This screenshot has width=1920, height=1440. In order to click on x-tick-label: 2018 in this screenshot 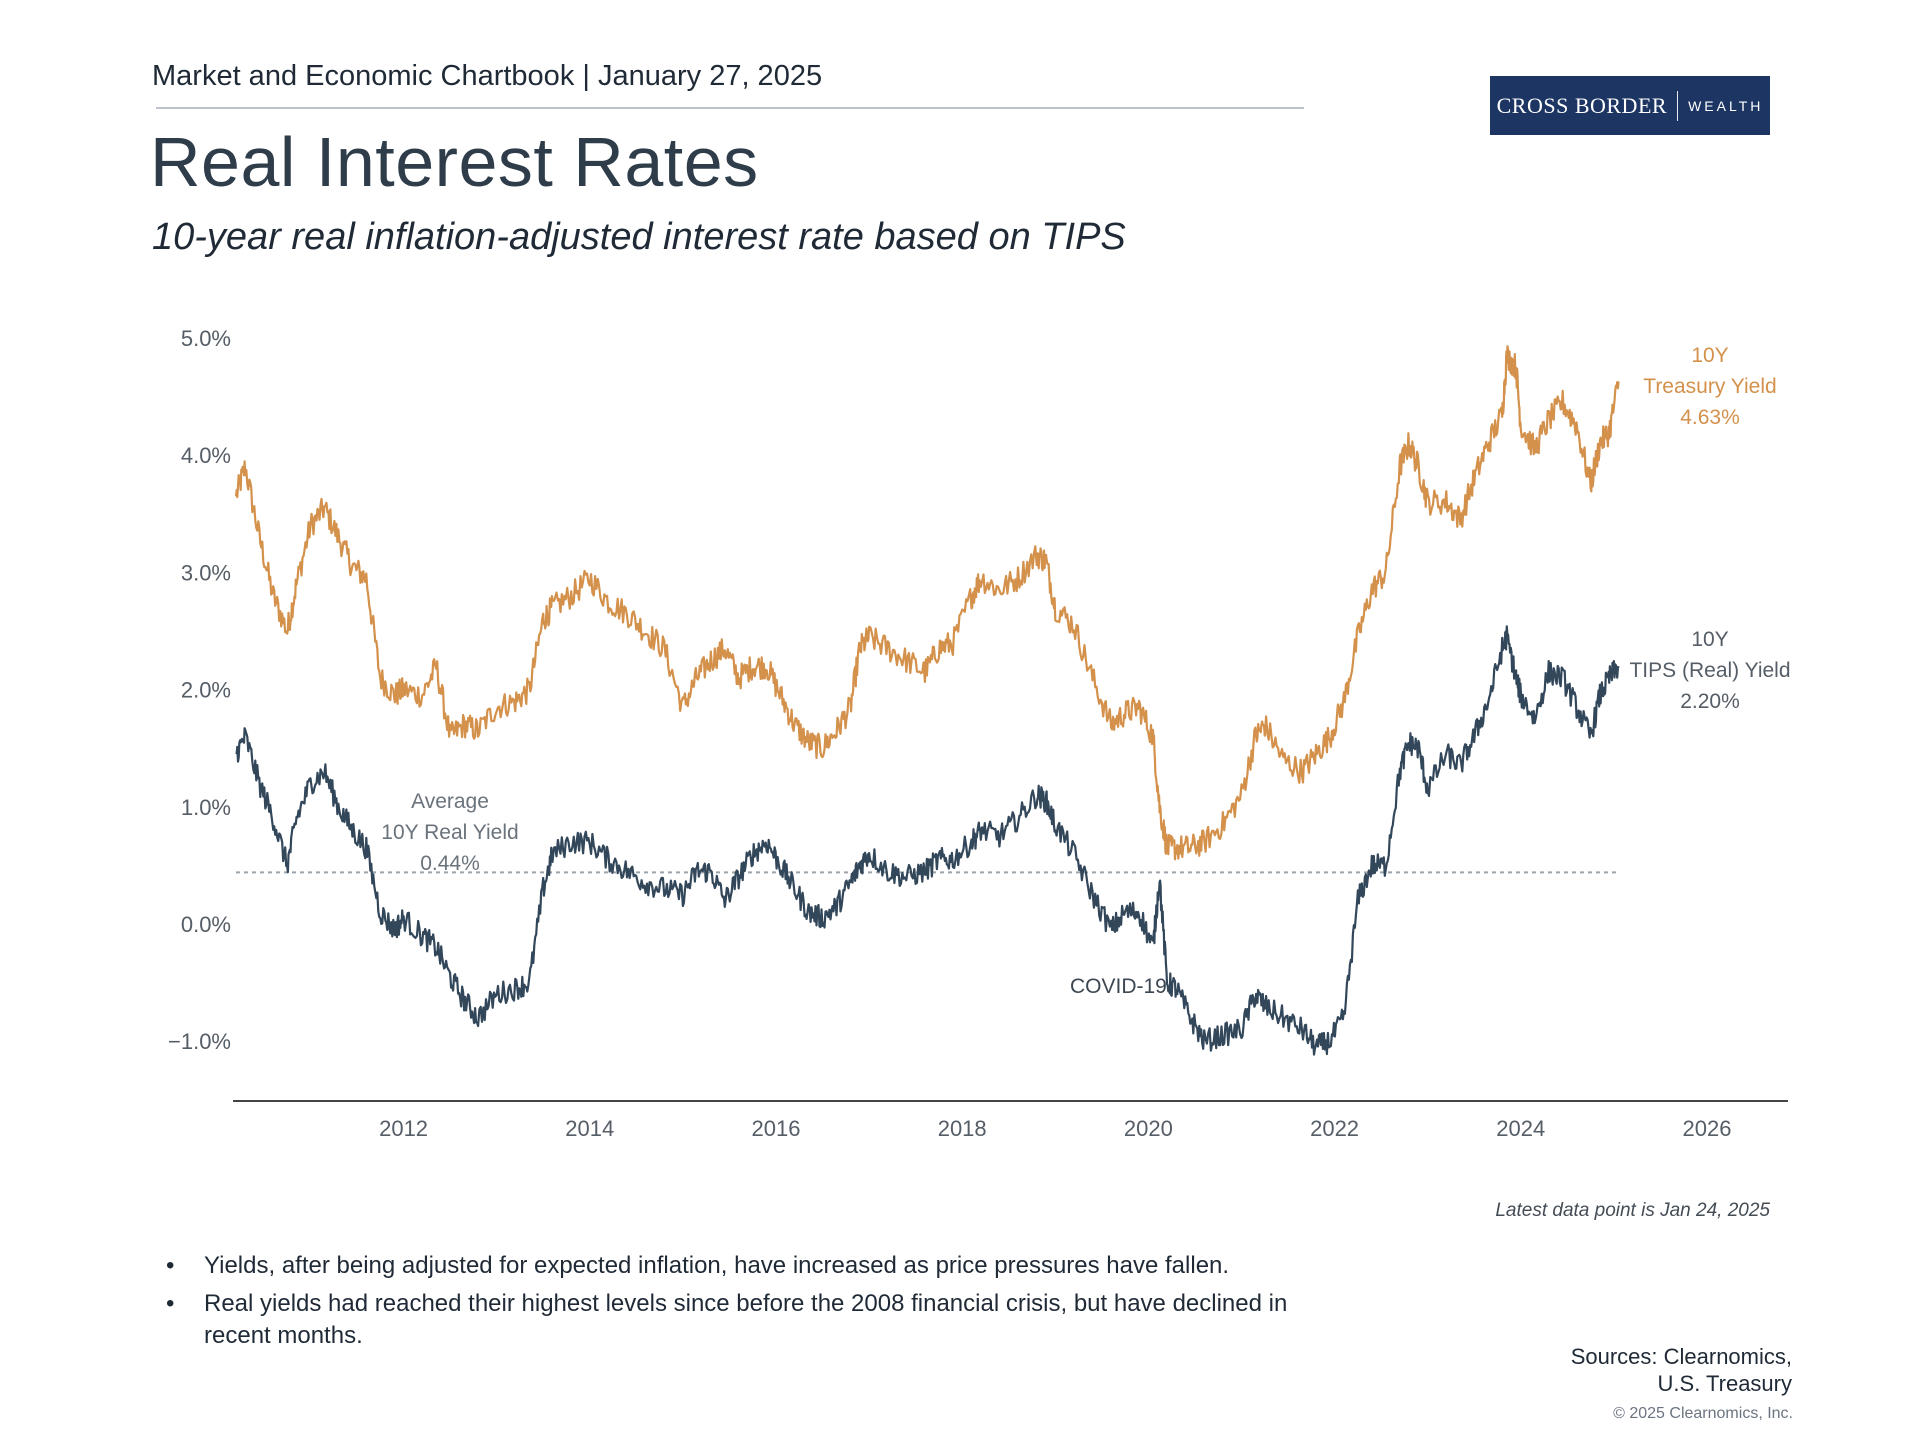, I will do `click(962, 1128)`.